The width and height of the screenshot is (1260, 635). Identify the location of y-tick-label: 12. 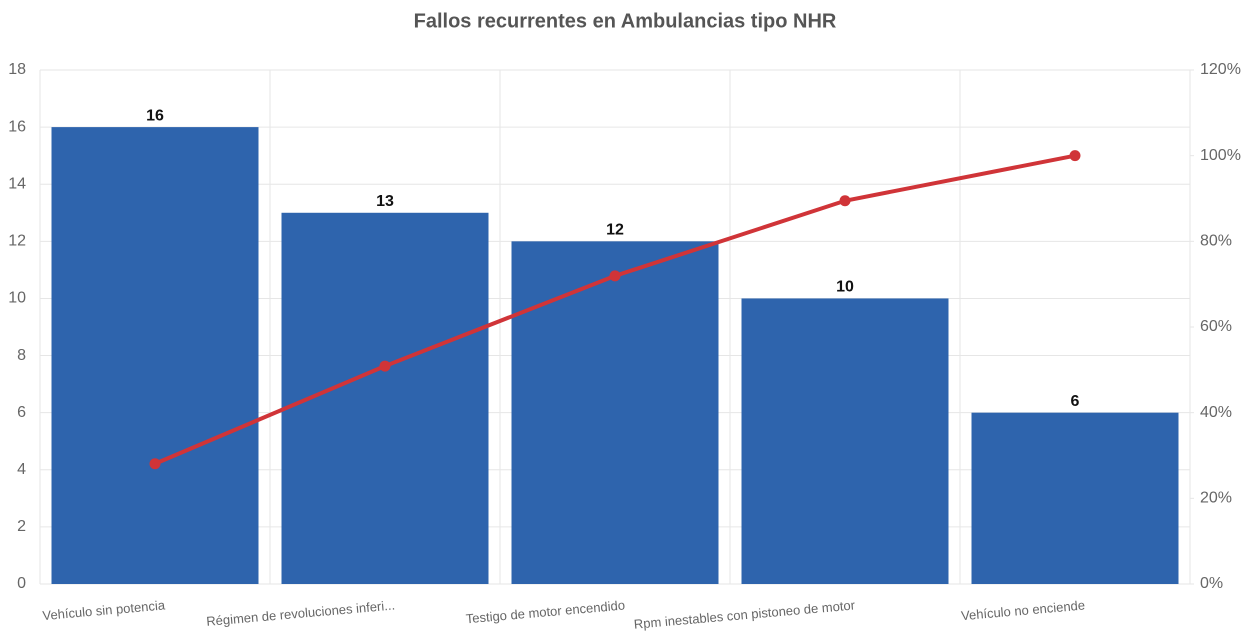
(17, 241).